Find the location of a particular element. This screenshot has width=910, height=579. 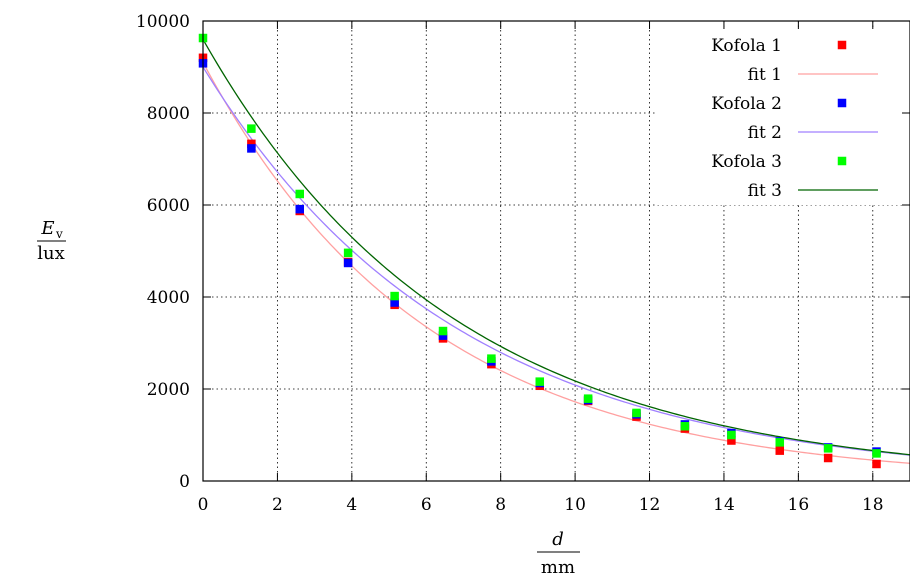

x-axis-label-unit: mm is located at coordinates (558, 567).